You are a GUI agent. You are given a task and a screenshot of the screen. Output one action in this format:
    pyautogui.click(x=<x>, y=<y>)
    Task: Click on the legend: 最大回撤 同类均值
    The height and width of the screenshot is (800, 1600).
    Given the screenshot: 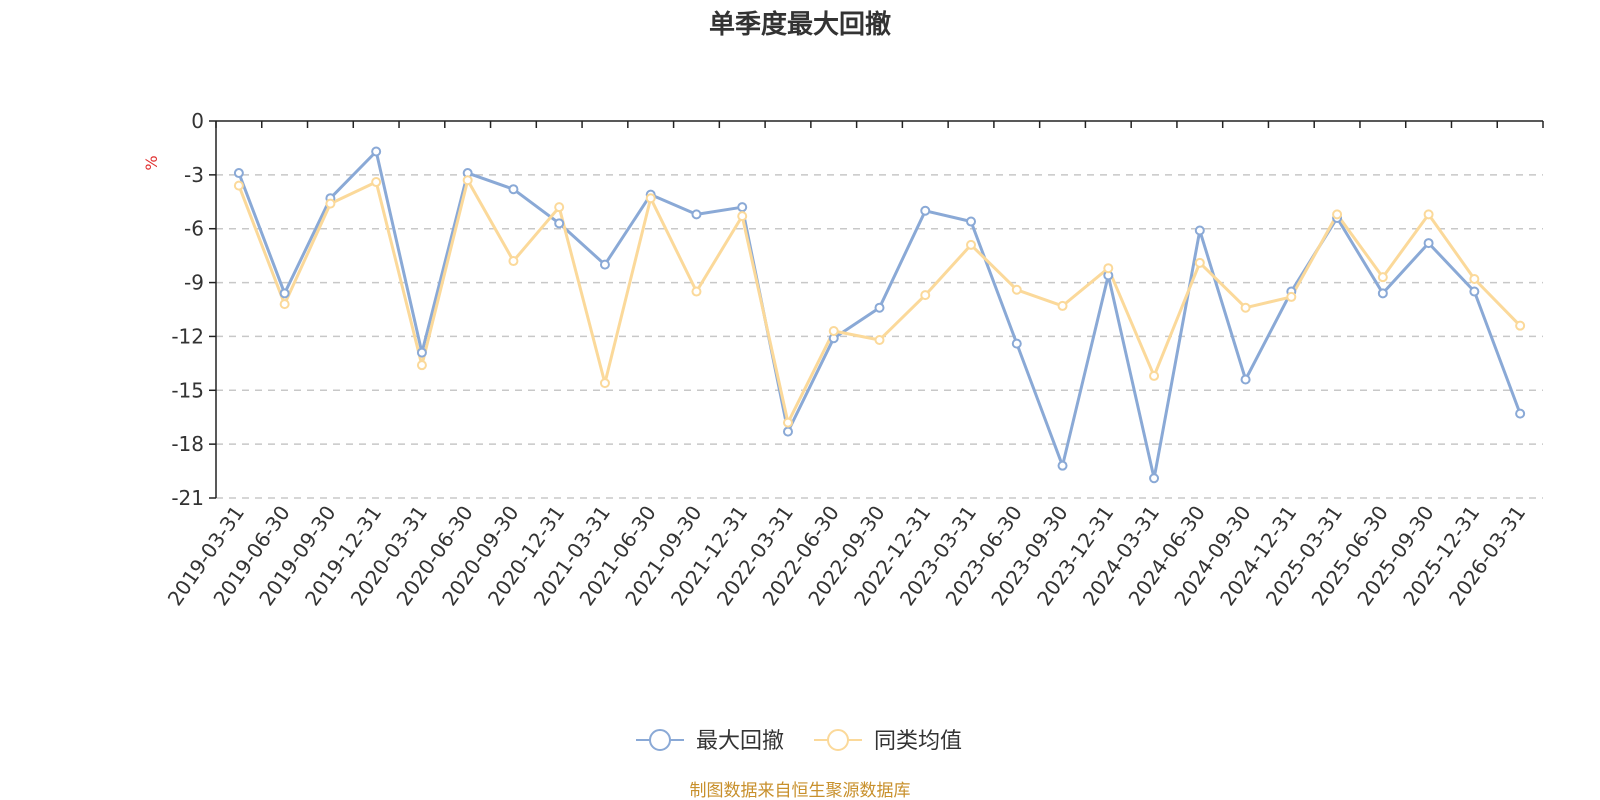 What is the action you would take?
    pyautogui.click(x=799, y=741)
    